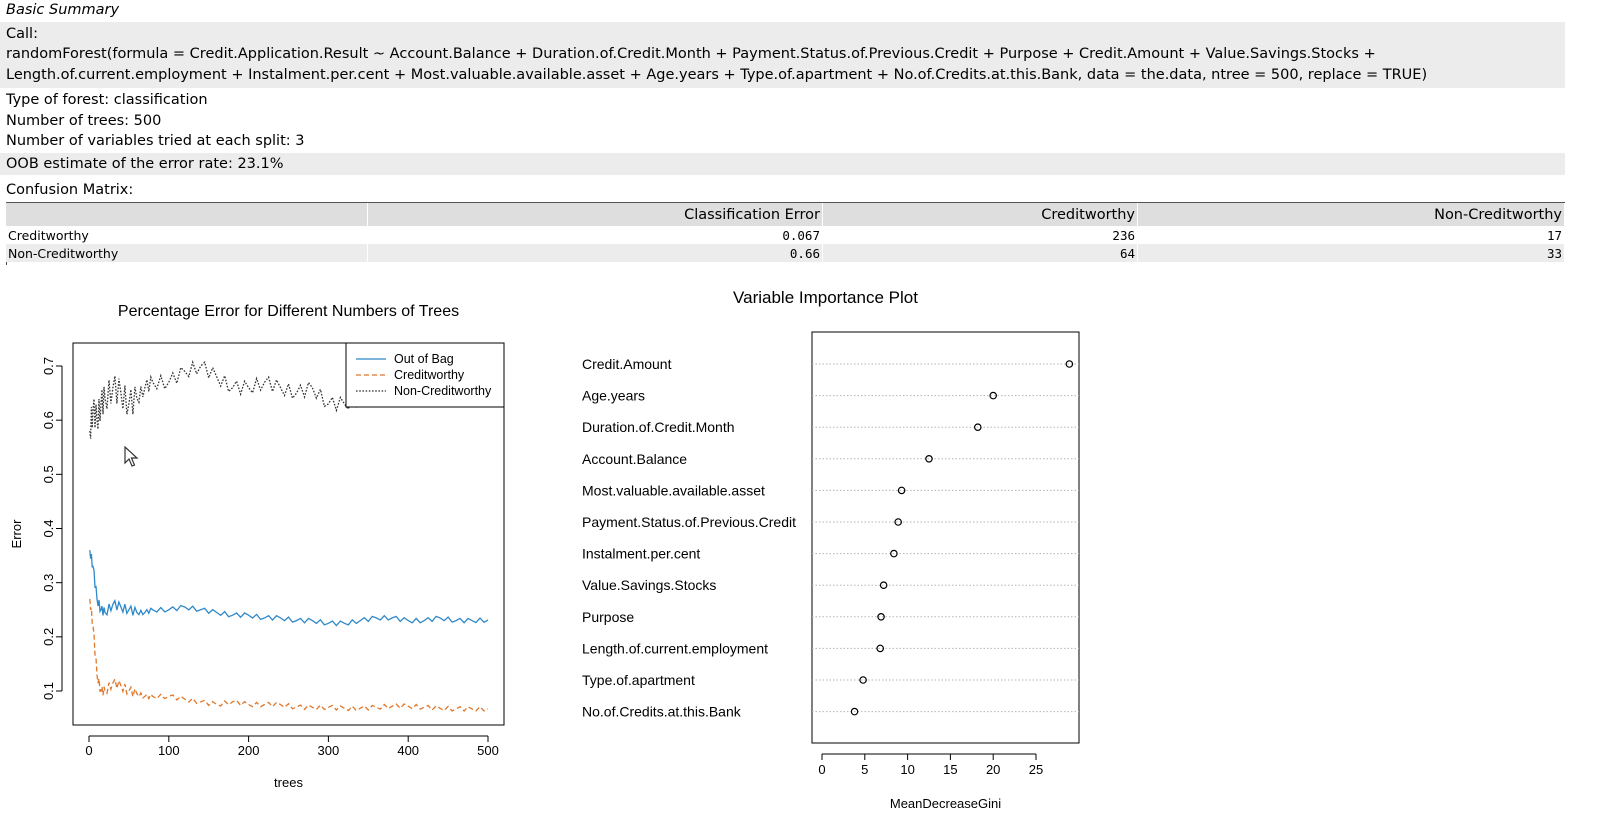 The image size is (1599, 830). Describe the element at coordinates (595, 214) in the screenshot. I see `table-header-cell: Classification Error` at that location.